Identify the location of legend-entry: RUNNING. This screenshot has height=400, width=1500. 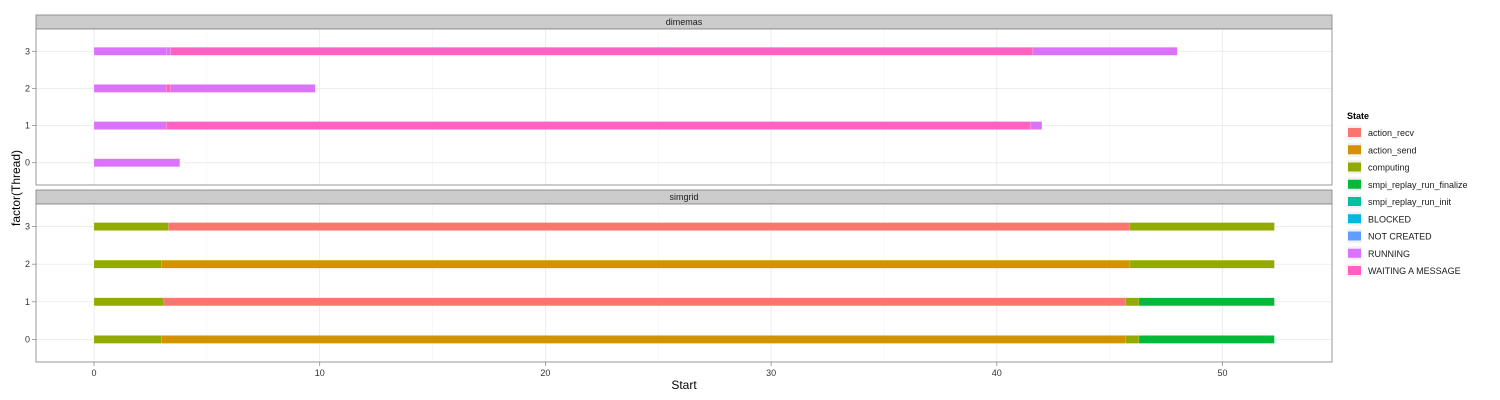
(1378, 253).